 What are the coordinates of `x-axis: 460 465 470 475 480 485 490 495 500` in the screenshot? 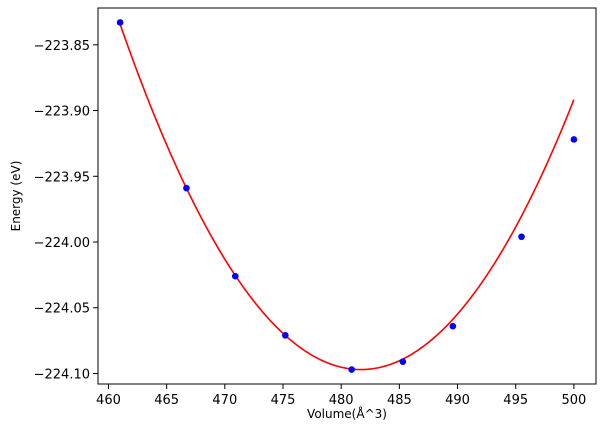 It's located at (341, 396).